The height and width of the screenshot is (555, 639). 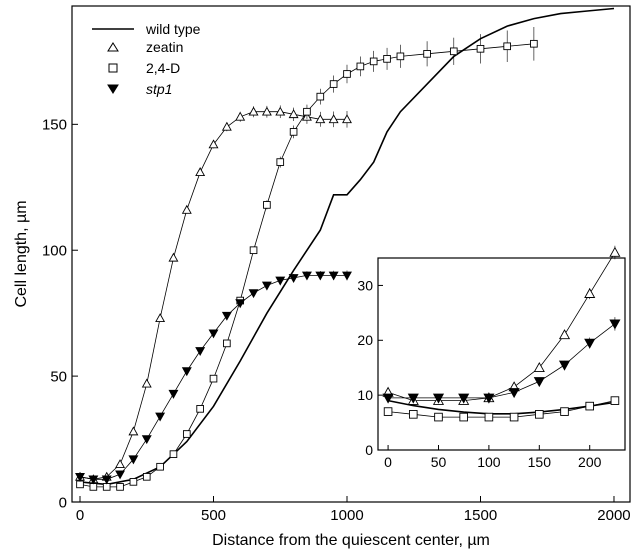 I want to click on main-x-tick-label: 1000, so click(x=346, y=515).